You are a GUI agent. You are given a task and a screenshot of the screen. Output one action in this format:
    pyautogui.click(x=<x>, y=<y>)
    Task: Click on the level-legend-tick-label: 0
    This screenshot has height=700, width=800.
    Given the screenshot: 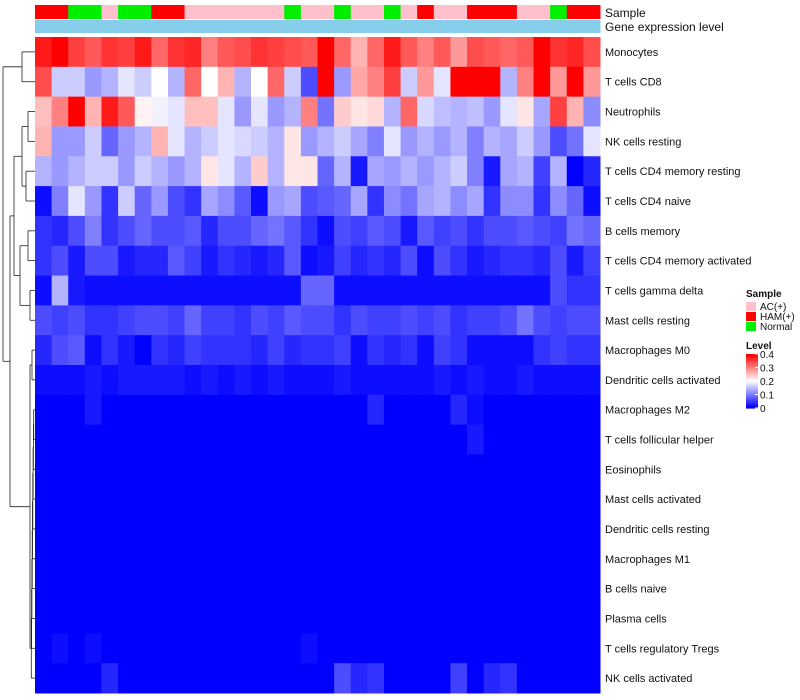 What is the action you would take?
    pyautogui.click(x=763, y=409)
    